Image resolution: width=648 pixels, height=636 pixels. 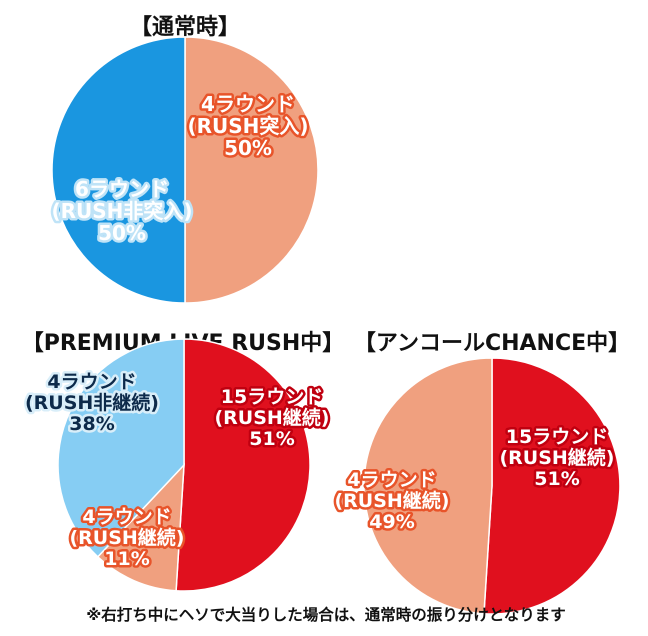 I want to click on slice-label-1-0: 15ラウンド(RUSH継続) 51%, so click(x=271, y=418).